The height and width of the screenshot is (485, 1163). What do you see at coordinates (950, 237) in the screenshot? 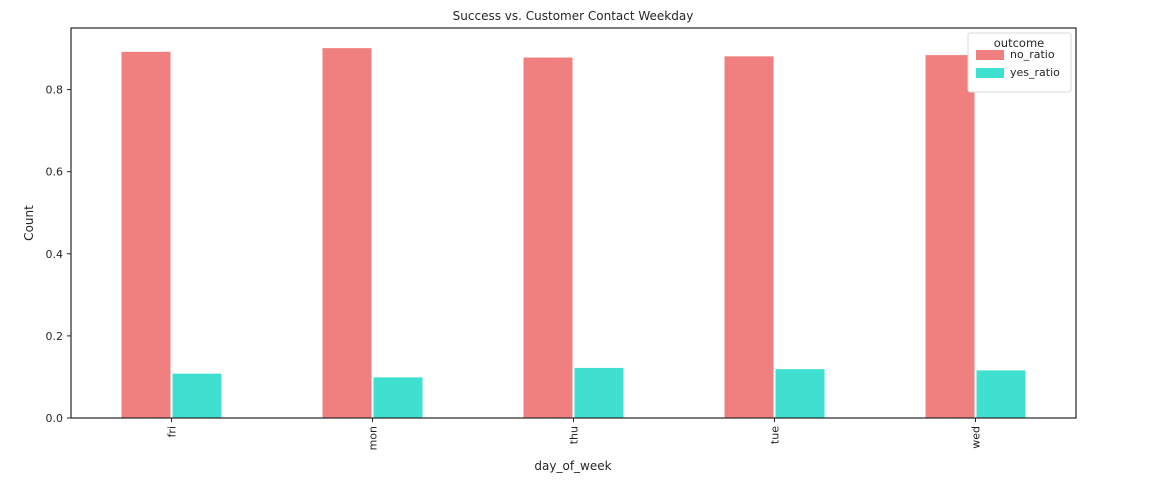
I see `bar-no_ratio-wed` at bounding box center [950, 237].